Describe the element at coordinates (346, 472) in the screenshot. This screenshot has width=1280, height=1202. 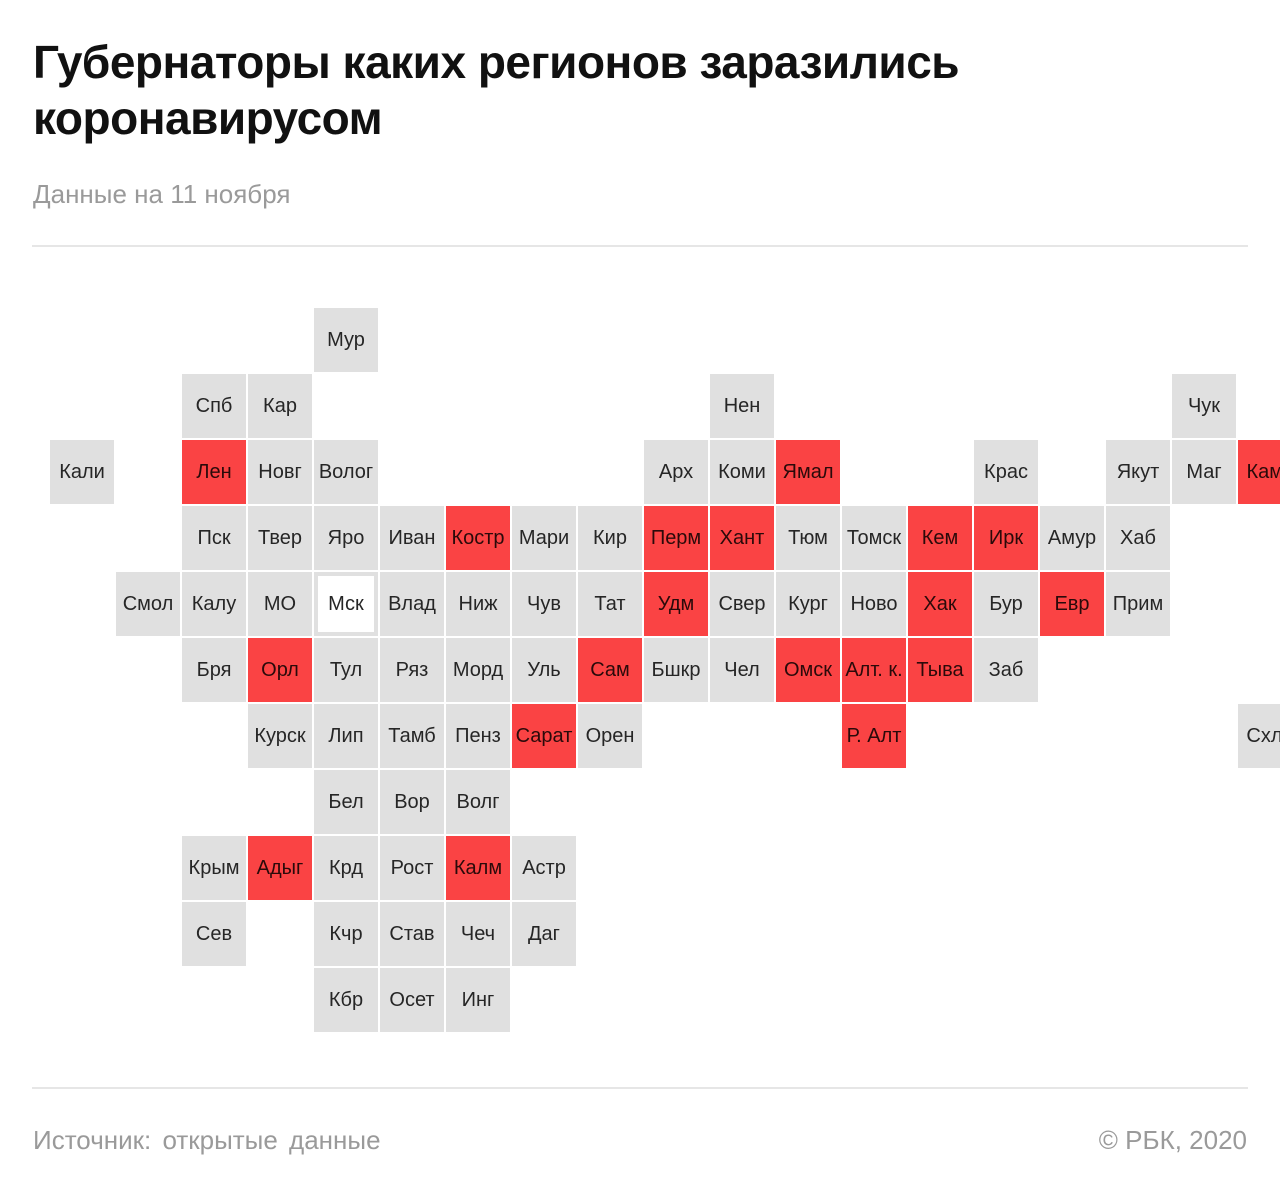
I see `region-tile: Волог` at that location.